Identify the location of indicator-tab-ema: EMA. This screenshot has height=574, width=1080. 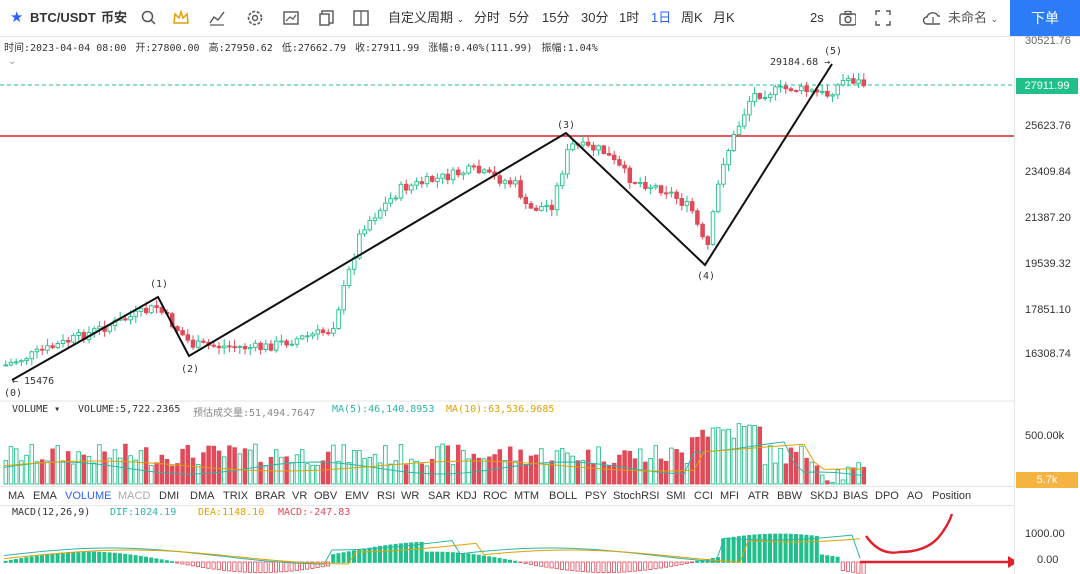
(45, 496).